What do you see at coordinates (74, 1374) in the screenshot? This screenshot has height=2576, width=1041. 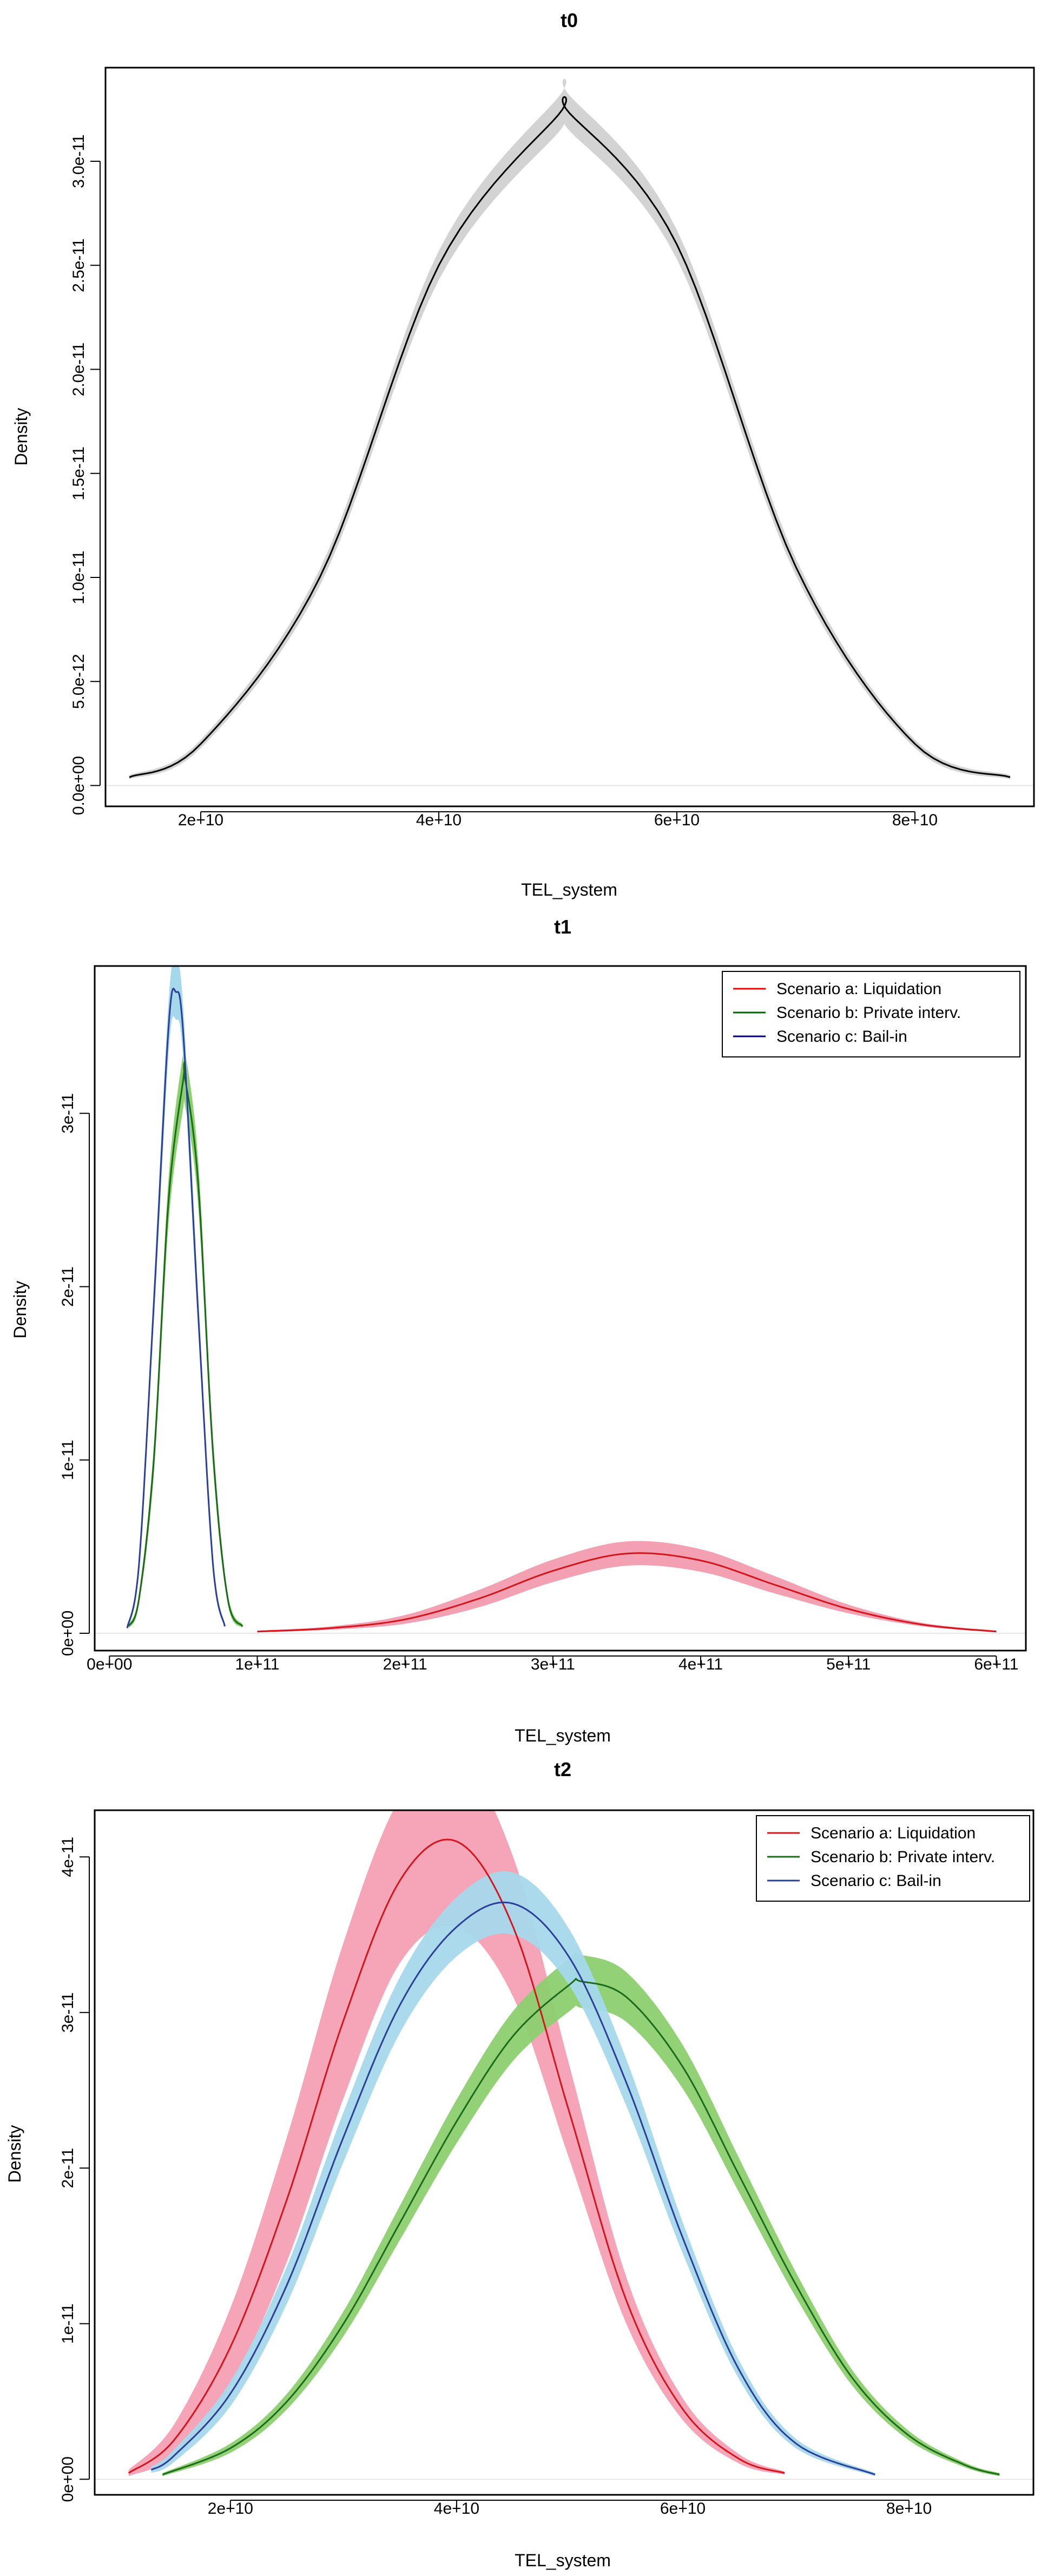 I see `y-axis-t1: 0e+00 1e-11 2e-11 3e-11` at bounding box center [74, 1374].